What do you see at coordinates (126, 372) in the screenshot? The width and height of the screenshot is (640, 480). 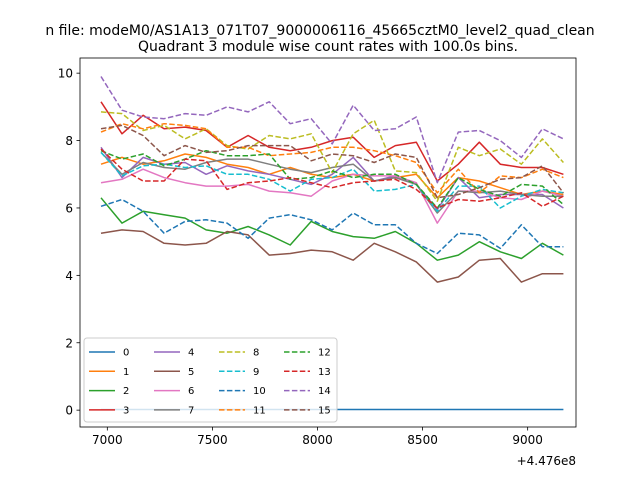 I see `legend-label-1: 1` at bounding box center [126, 372].